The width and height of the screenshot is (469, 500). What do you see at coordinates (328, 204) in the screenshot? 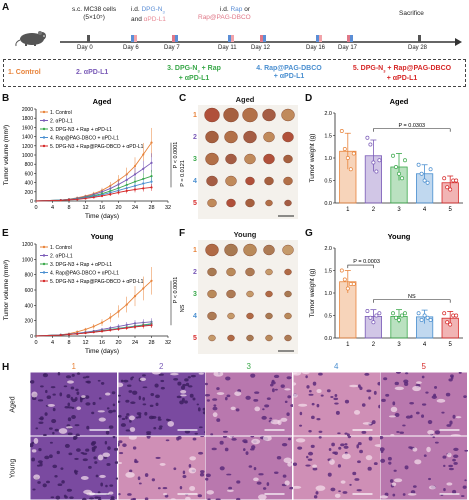
I see `chart-d-y-tick-label: 0.0` at bounding box center [328, 204].